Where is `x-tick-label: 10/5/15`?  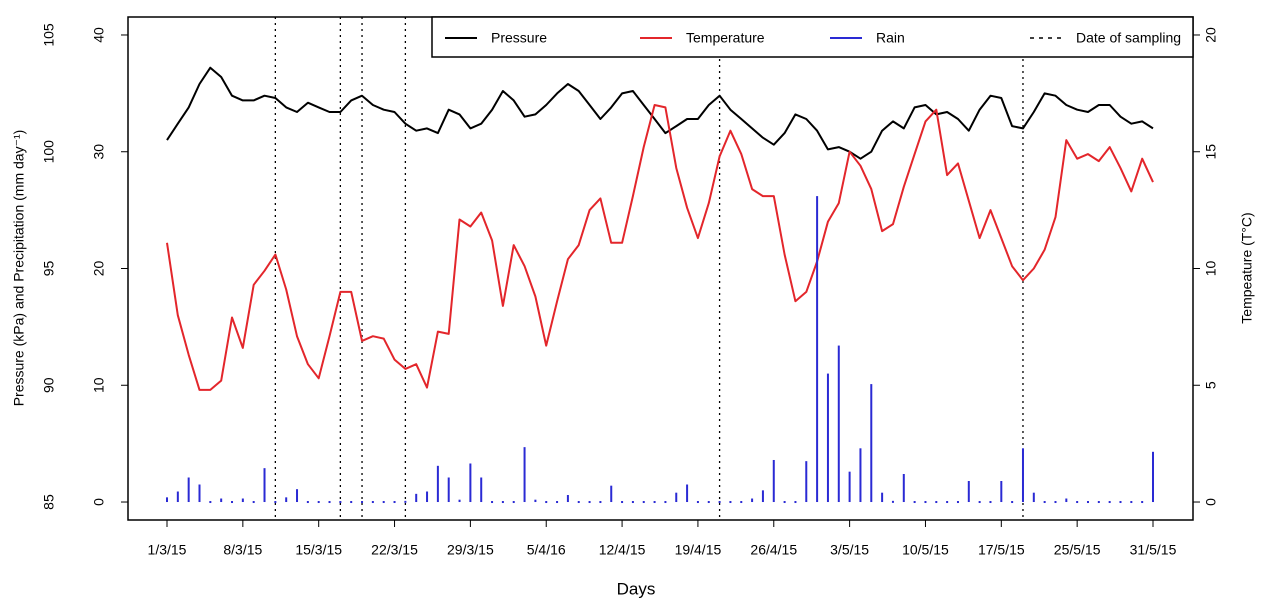
x-tick-label: 10/5/15 is located at coordinates (925, 550).